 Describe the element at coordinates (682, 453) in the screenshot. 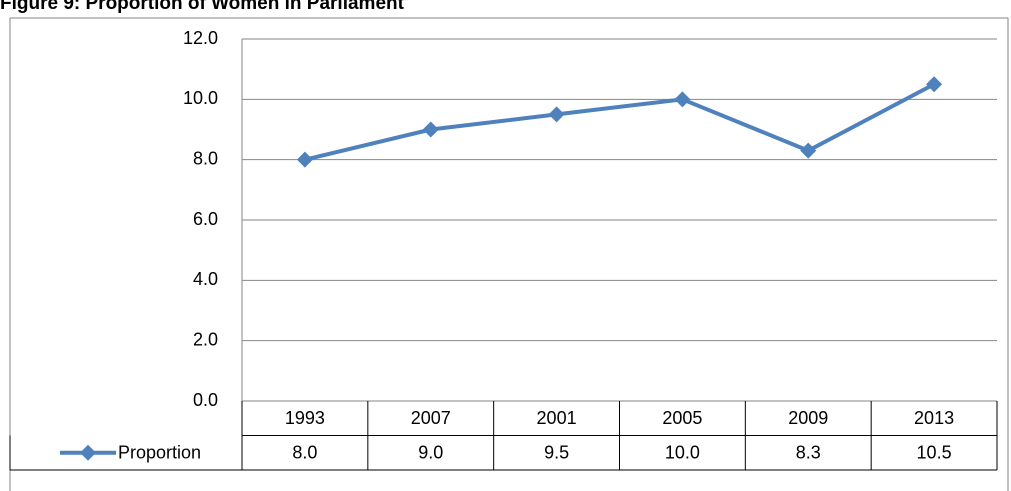

I see `data-table-value: 10.0` at that location.